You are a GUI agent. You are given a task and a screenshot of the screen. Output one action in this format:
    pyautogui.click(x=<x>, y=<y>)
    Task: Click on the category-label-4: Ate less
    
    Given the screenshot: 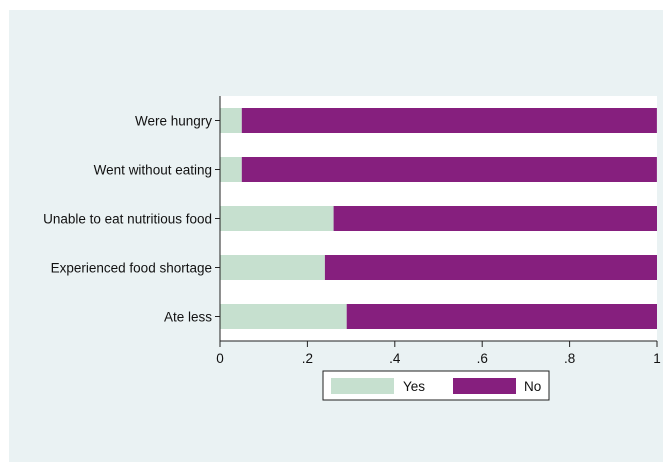 What is the action you would take?
    pyautogui.click(x=188, y=317)
    